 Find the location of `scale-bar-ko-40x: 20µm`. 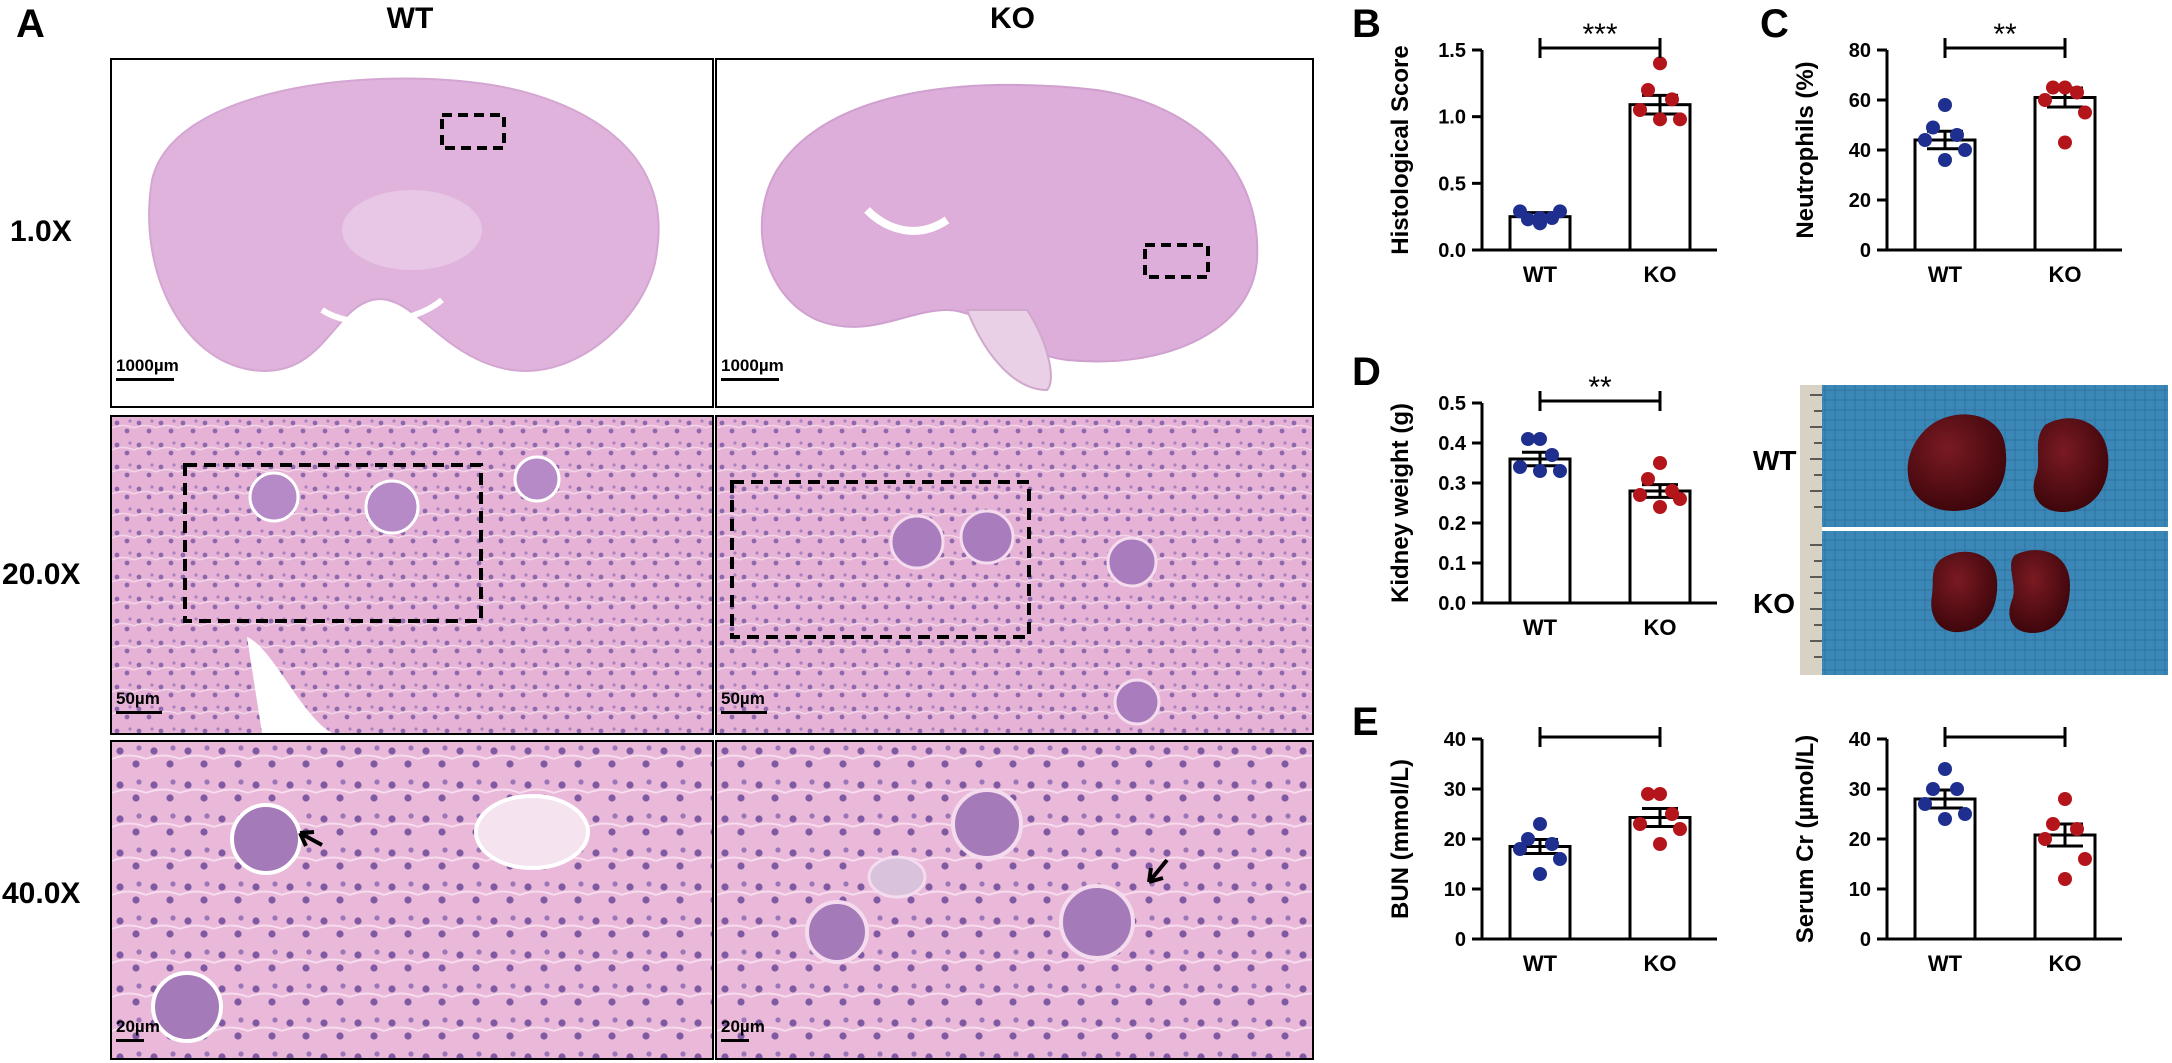

scale-bar-ko-40x: 20µm is located at coordinates (743, 1029).